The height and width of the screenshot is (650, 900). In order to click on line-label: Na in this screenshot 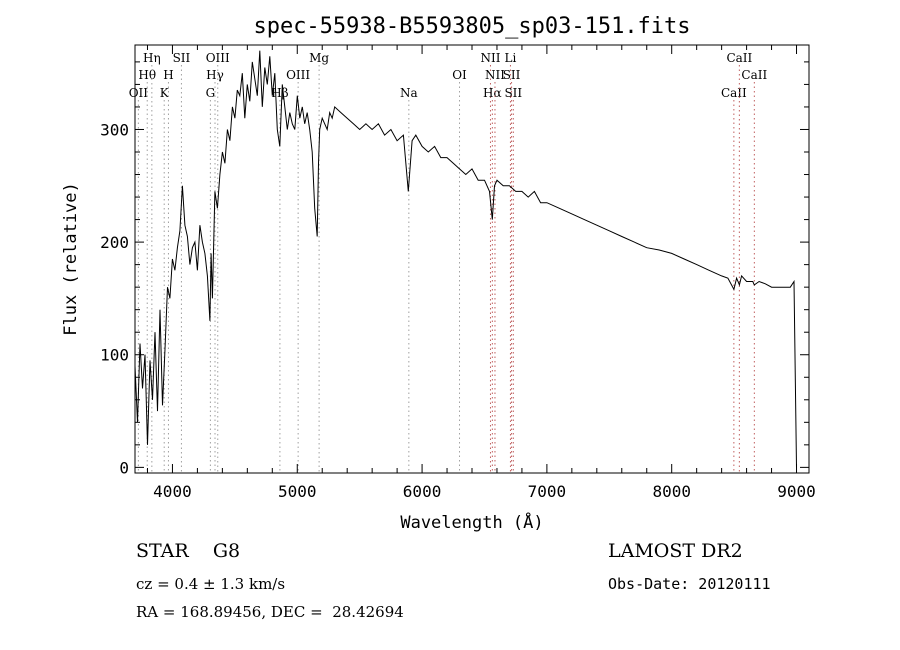, I will do `click(409, 93)`.